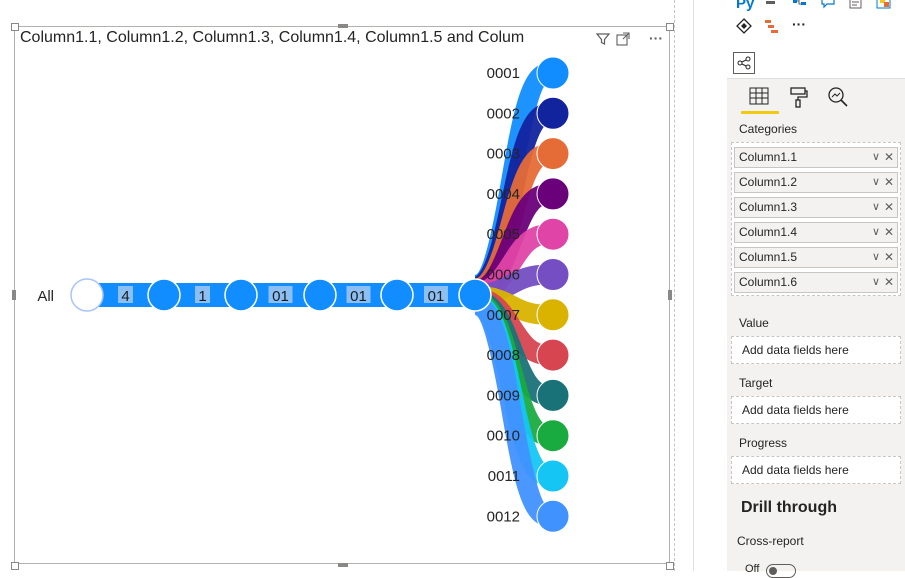 This screenshot has height=578, width=905. Describe the element at coordinates (503, 516) in the screenshot. I see `leaf-label: 0012` at that location.